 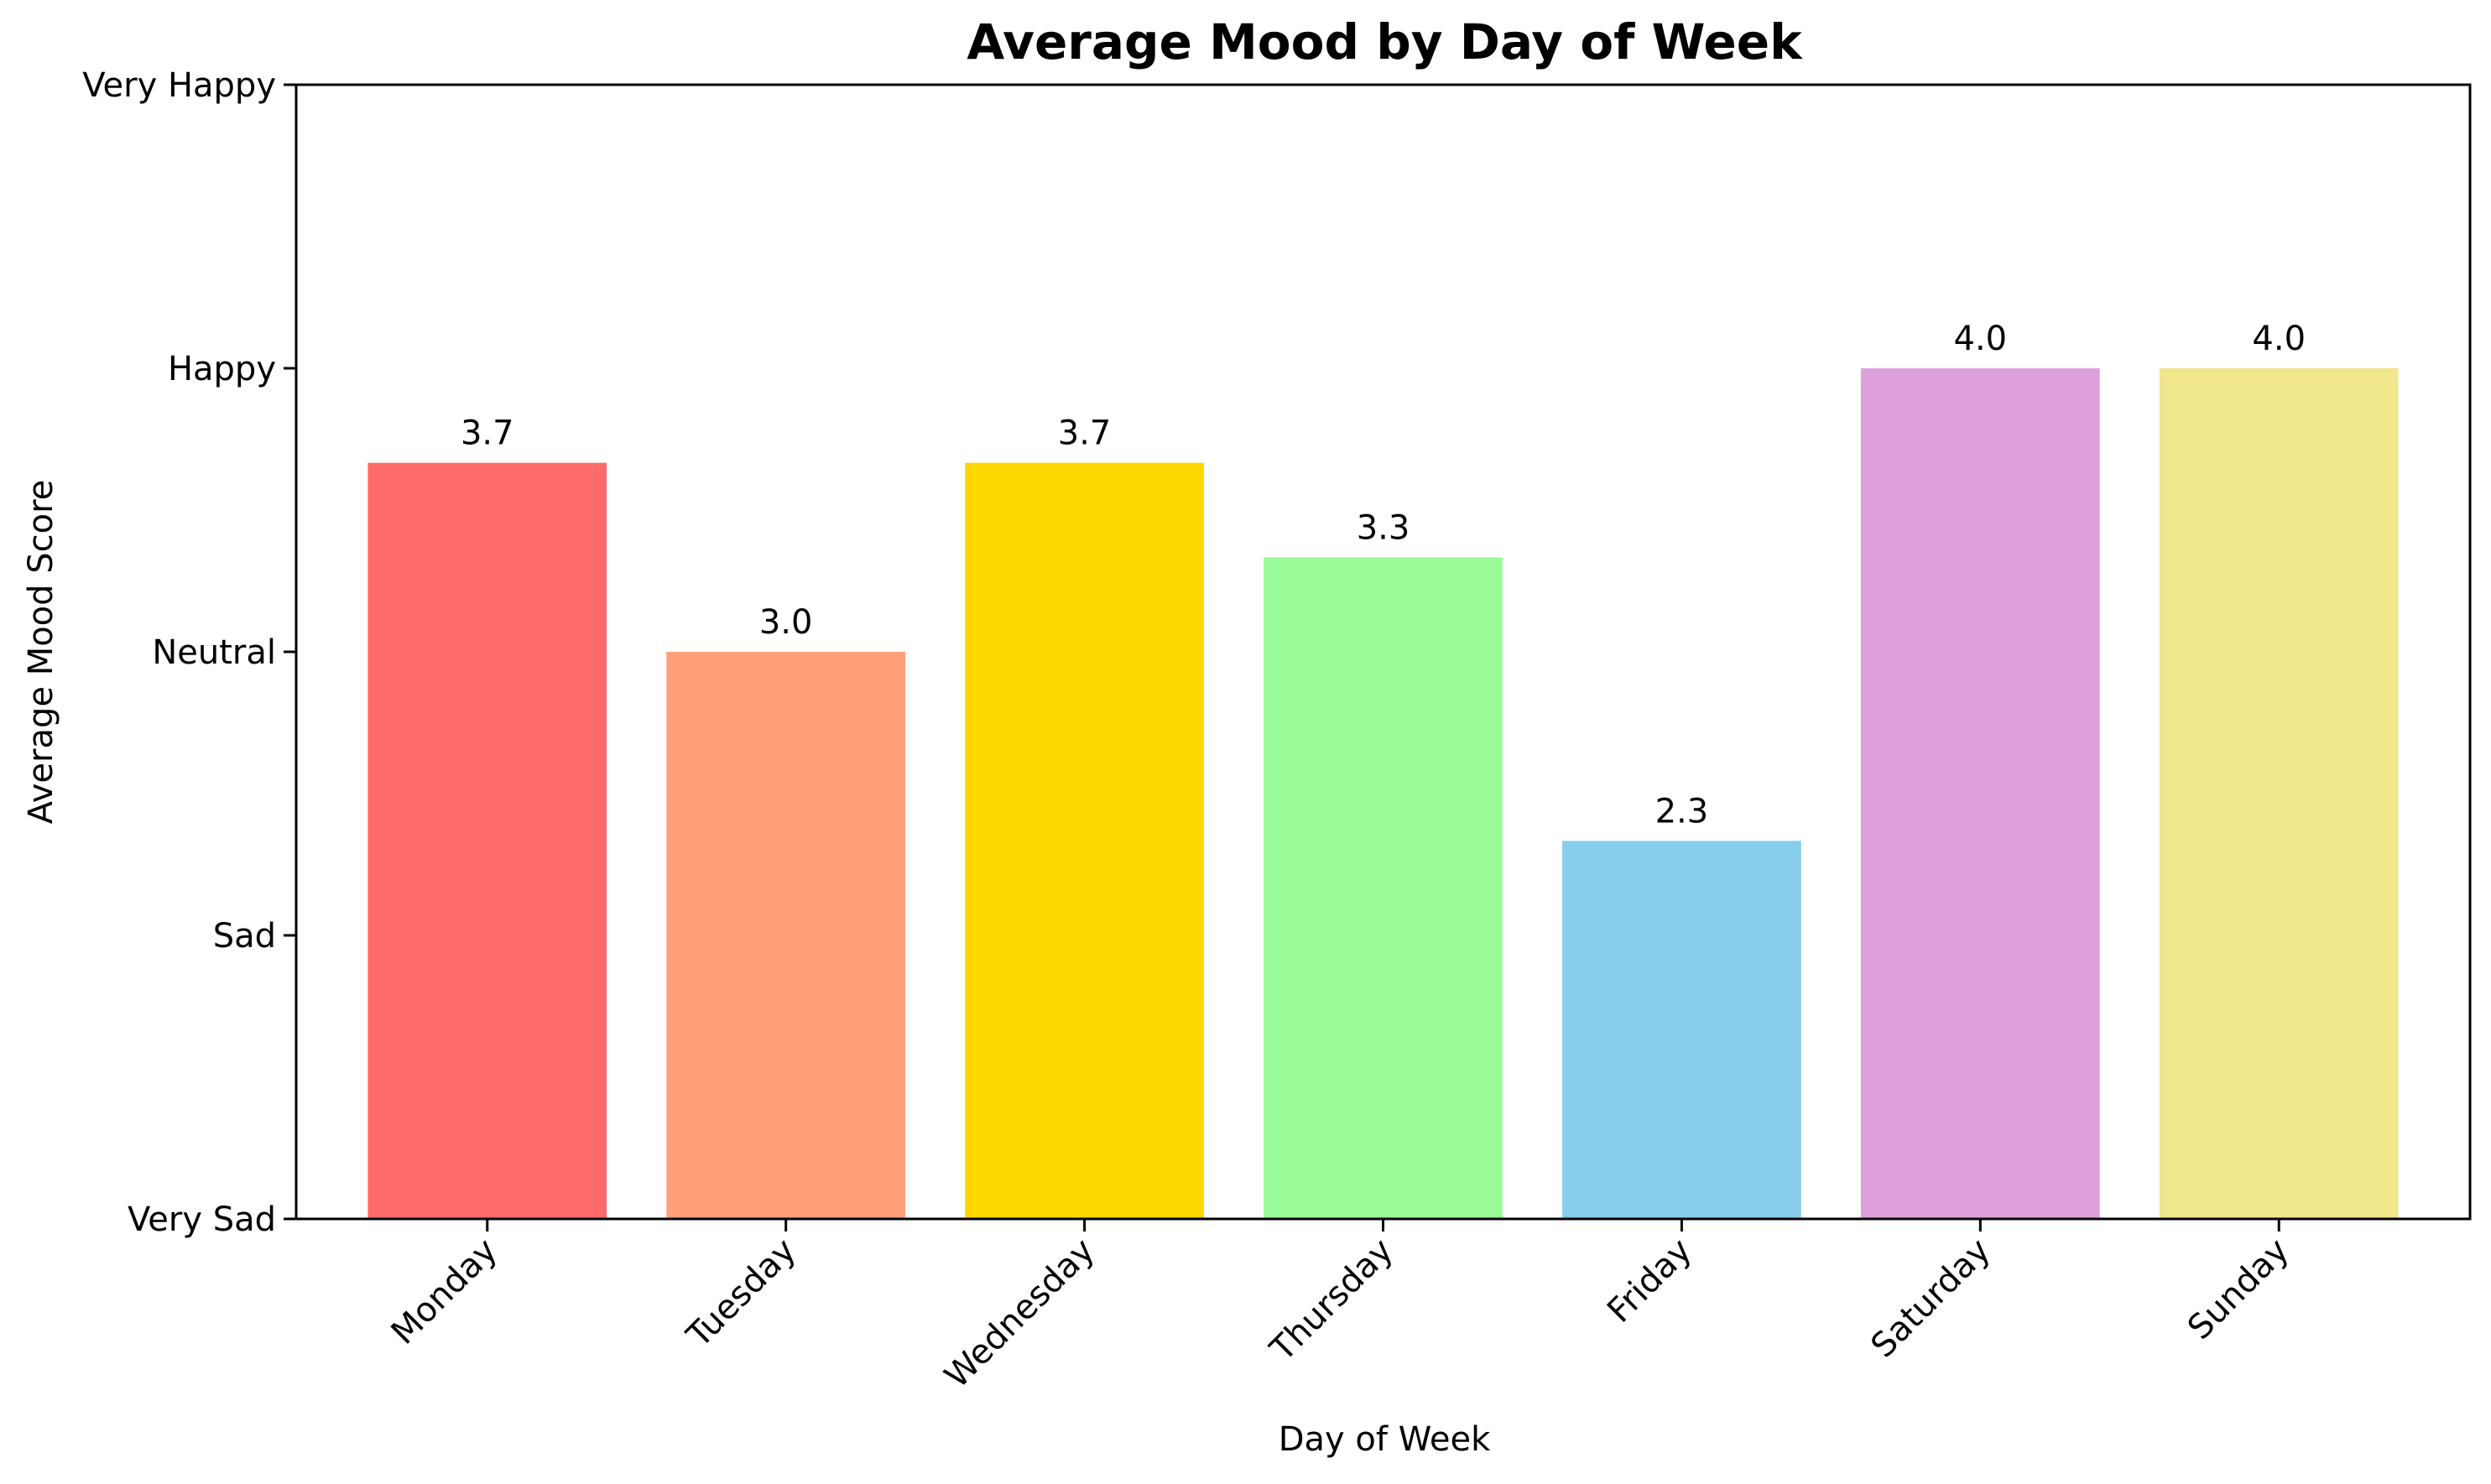 What do you see at coordinates (179, 85) in the screenshot?
I see `y-tick-label-4: Very Happy` at bounding box center [179, 85].